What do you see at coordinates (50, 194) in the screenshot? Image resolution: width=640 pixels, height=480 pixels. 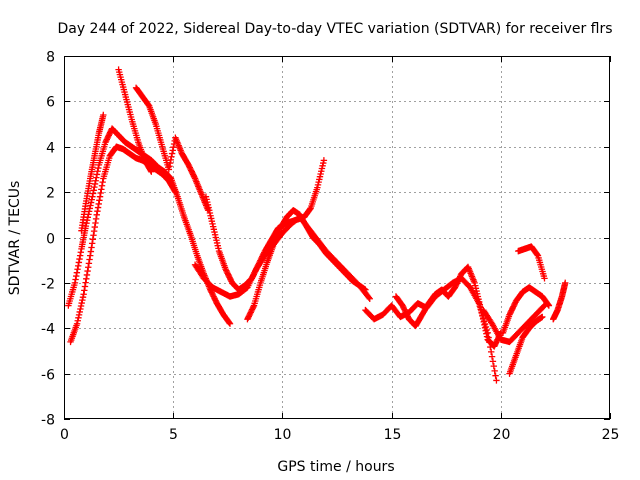 I see `y-tick-label: 2` at bounding box center [50, 194].